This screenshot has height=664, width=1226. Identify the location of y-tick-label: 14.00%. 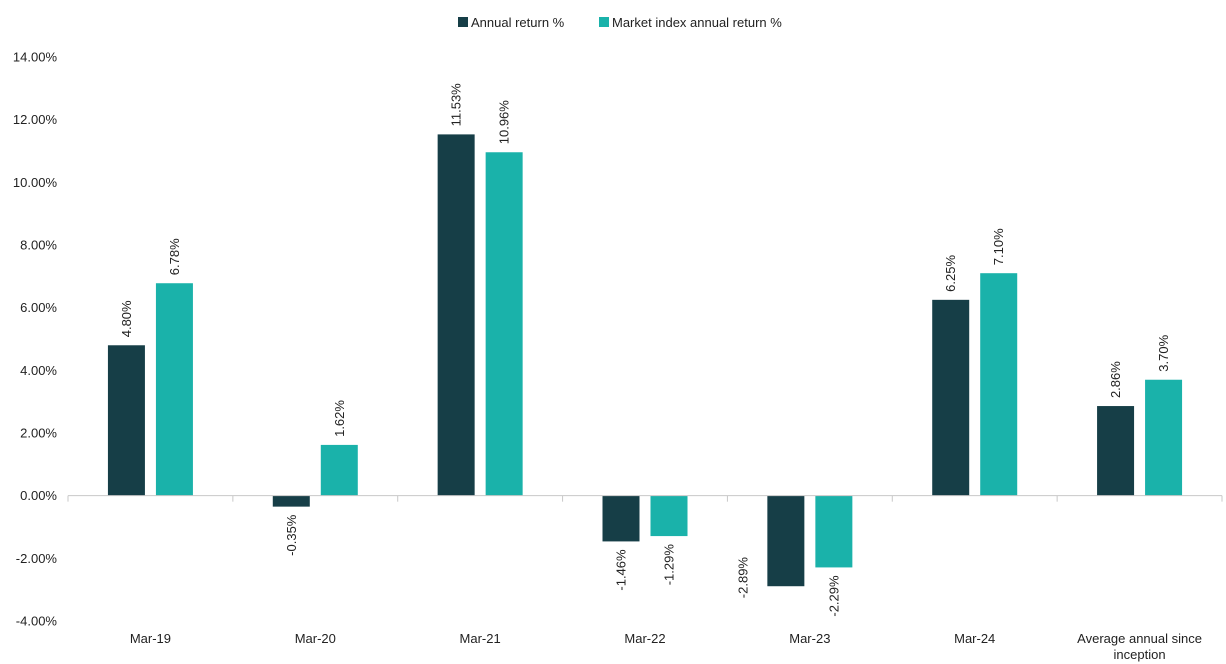
(35, 57).